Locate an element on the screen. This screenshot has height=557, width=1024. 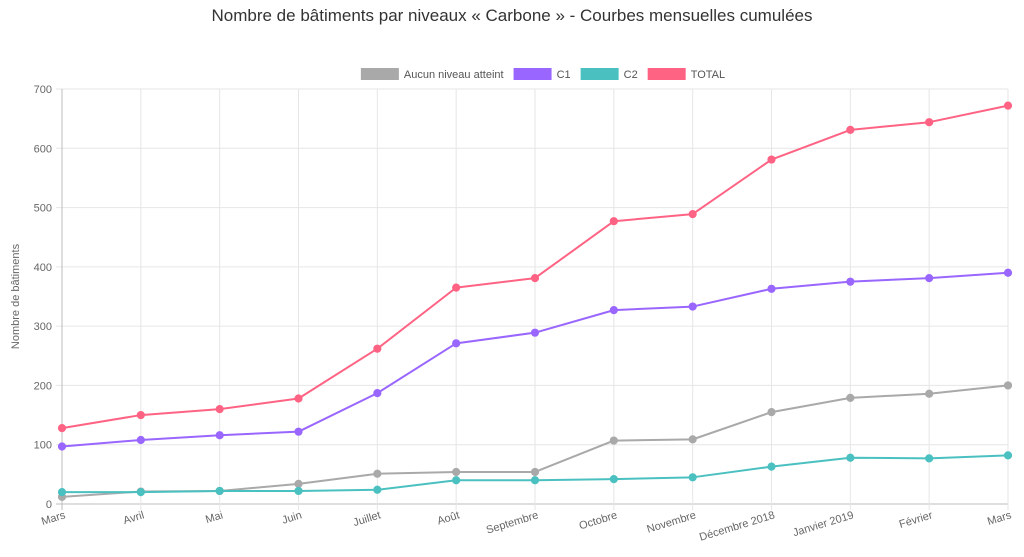
x-tick-label: Juillet is located at coordinates (367, 519).